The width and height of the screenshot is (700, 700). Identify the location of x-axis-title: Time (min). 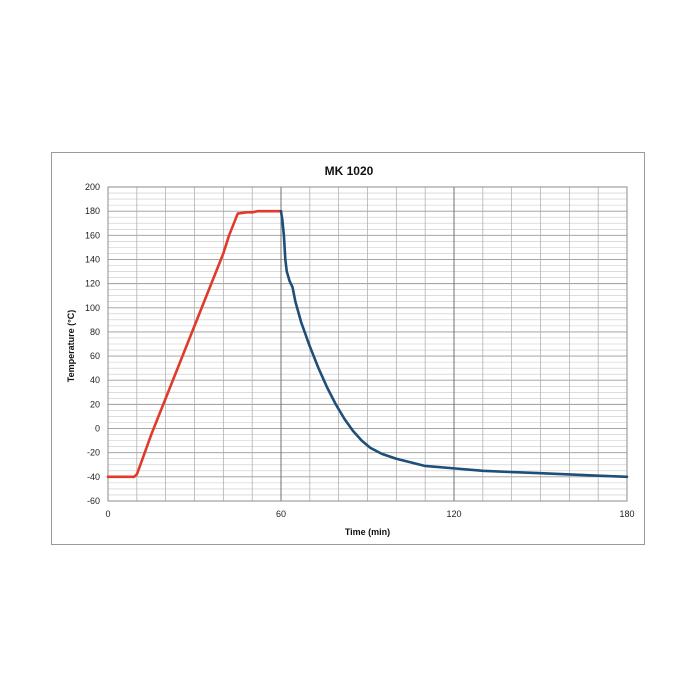
(367, 532).